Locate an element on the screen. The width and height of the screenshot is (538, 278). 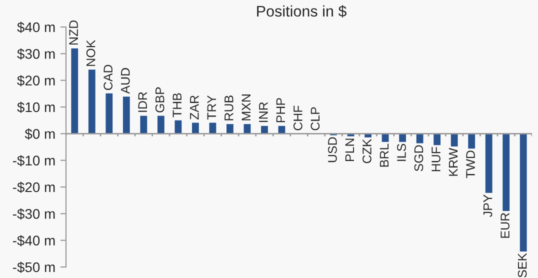
y-tick-label: -$30 m is located at coordinates (33, 214).